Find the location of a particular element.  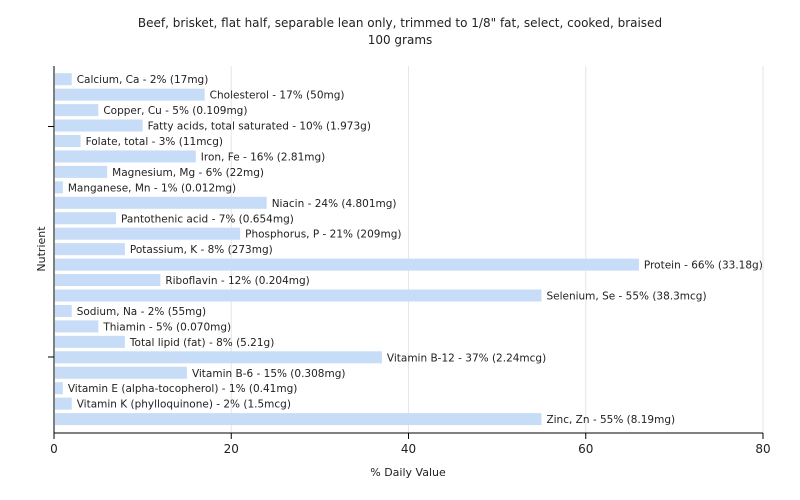

x-tick-label: 0 is located at coordinates (54, 449).